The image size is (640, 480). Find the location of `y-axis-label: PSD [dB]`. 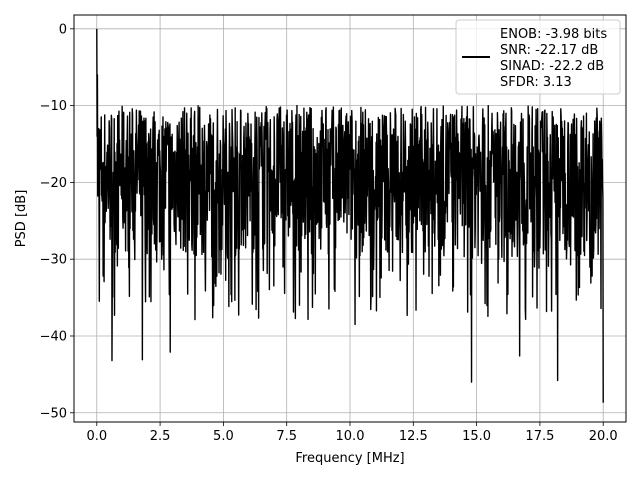

y-axis-label: PSD [dB] is located at coordinates (21, 219).